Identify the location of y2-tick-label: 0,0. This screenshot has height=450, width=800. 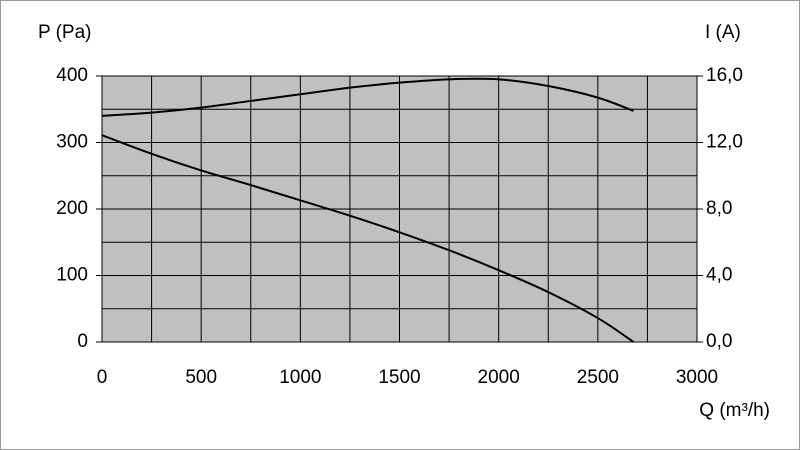
(719, 341).